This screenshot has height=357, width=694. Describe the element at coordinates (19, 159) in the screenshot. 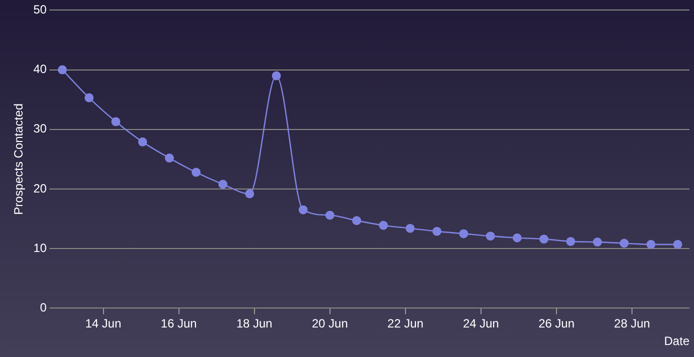

I see `y-axis-title: Prospects Contacted` at that location.